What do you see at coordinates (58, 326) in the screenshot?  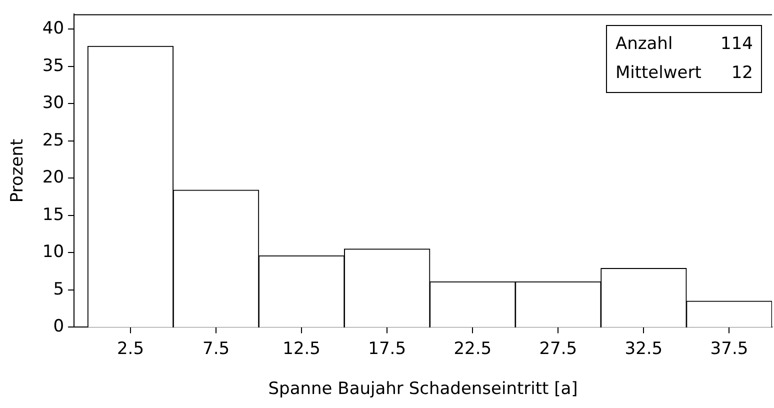 I see `y-tick-label: 0` at bounding box center [58, 326].